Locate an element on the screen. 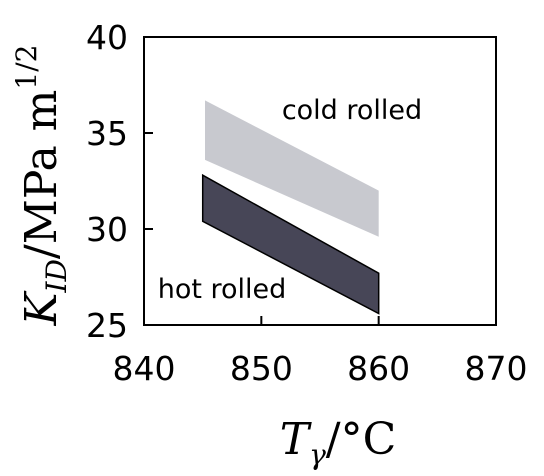  data-bands is located at coordinates (290, 207).